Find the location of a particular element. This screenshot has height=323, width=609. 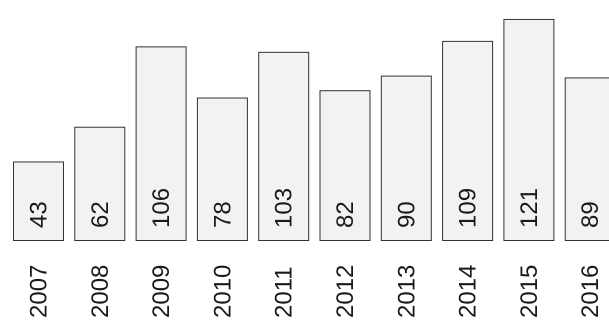

data-label-2010: 78 is located at coordinates (222, 214).